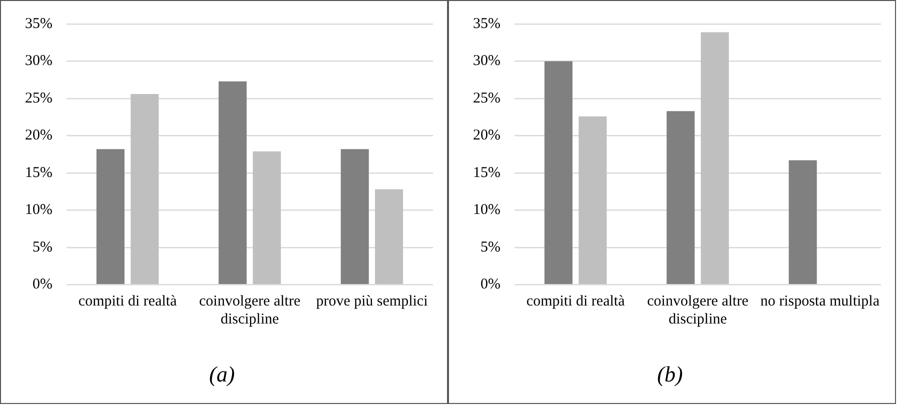 The width and height of the screenshot is (897, 406). I want to click on text: (b), so click(670, 374).